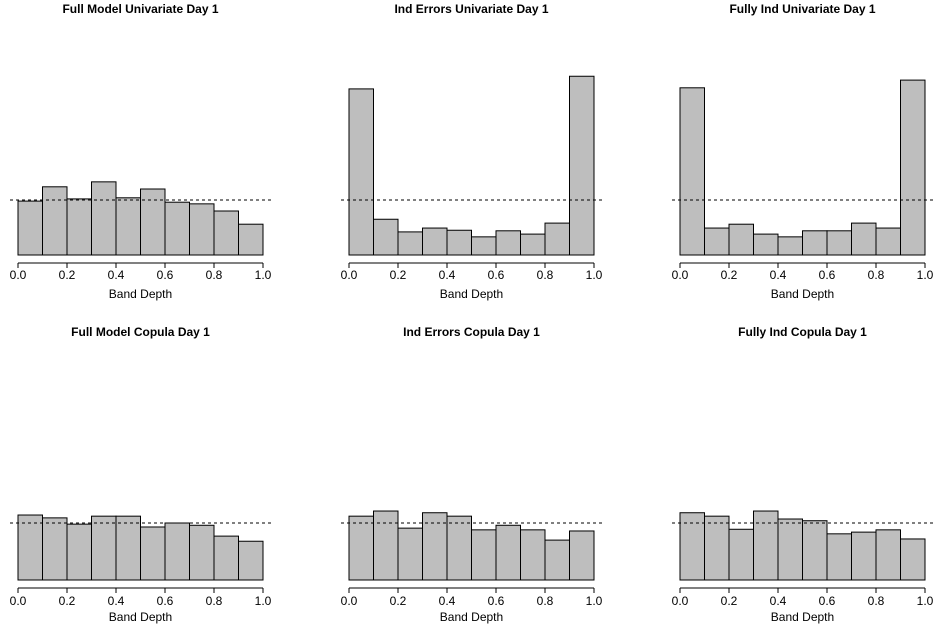  Describe the element at coordinates (802, 9) in the screenshot. I see `chart-title: Fully Ind Univariate Day 1` at that location.